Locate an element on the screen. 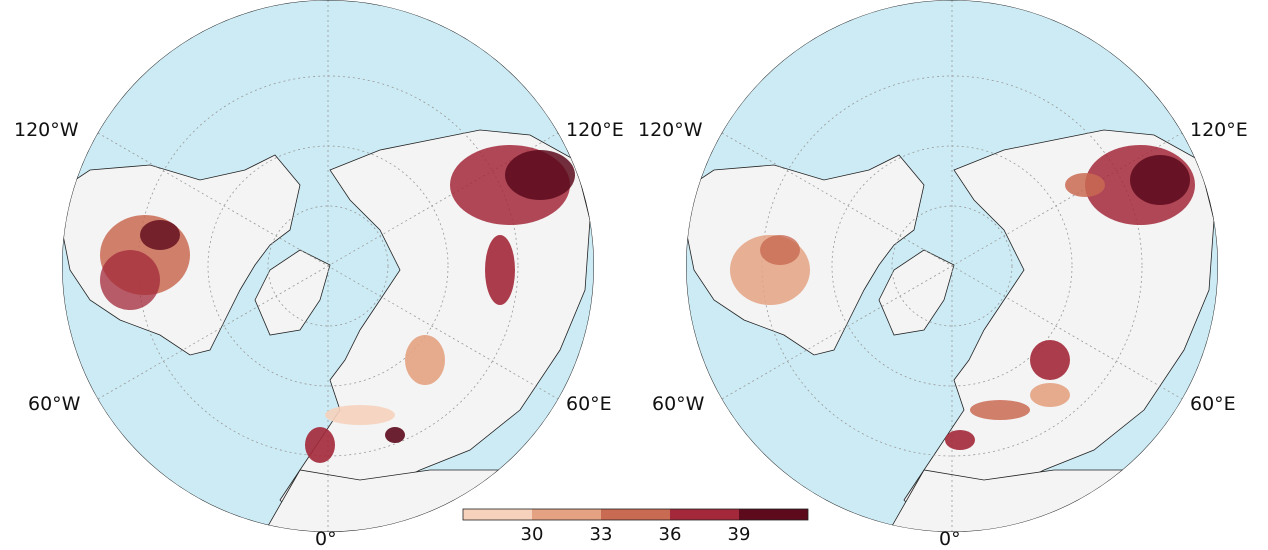 Image resolution: width=1268 pixels, height=550 pixels. left-label-0: 0° is located at coordinates (326, 539).